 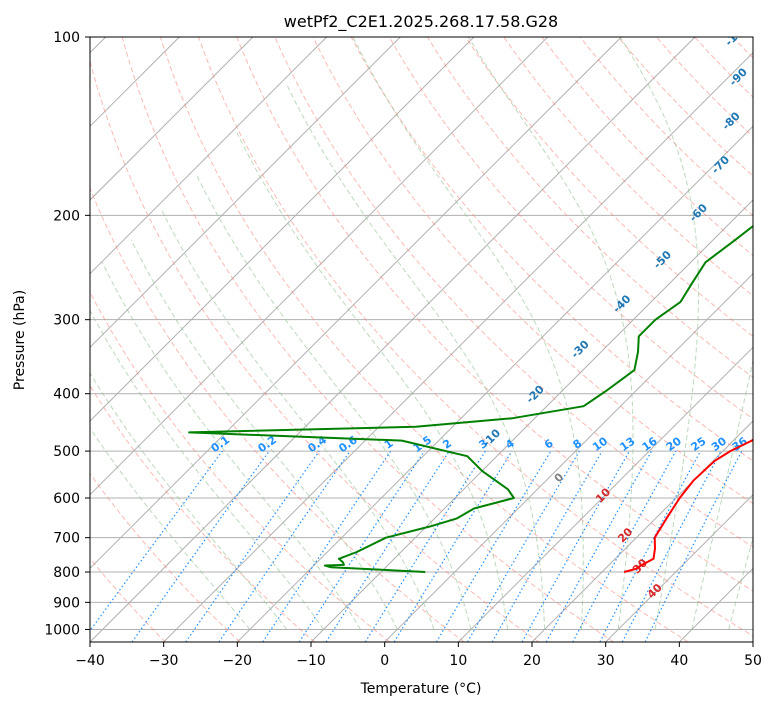 I want to click on x-tick-label: −20, so click(x=238, y=661).